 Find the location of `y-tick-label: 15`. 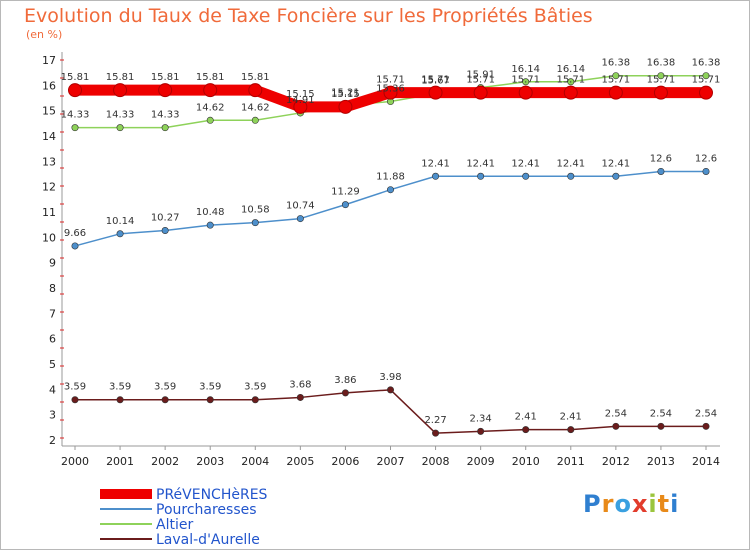

y-tick-label: 15 is located at coordinates (49, 111).